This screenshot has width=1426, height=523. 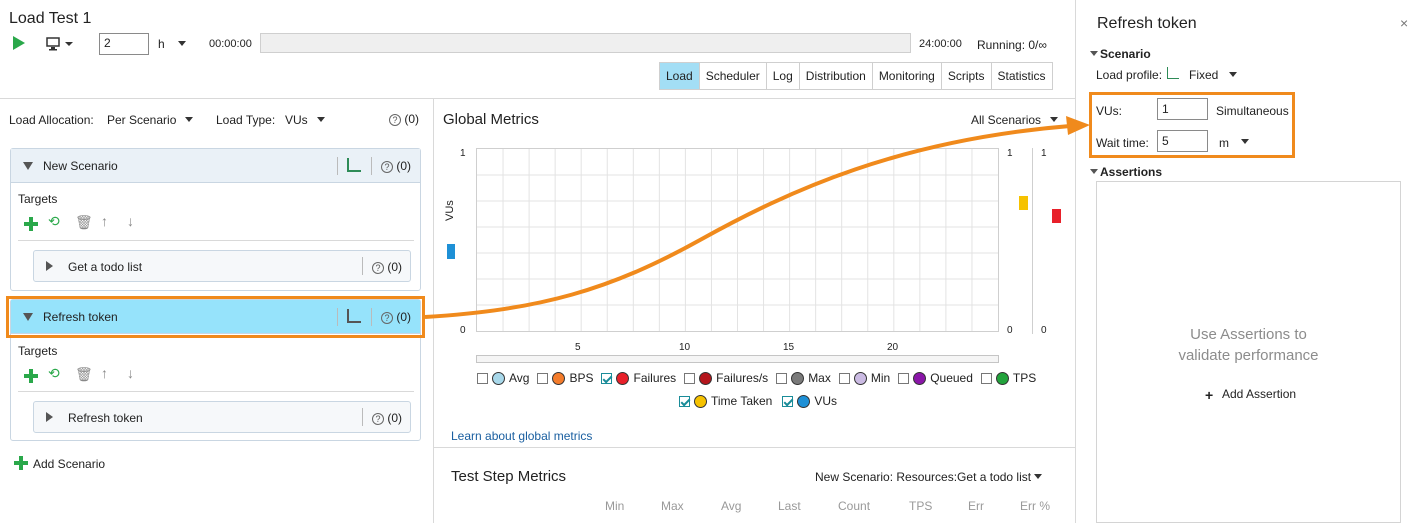 I want to click on tab-load: Load, so click(x=680, y=76).